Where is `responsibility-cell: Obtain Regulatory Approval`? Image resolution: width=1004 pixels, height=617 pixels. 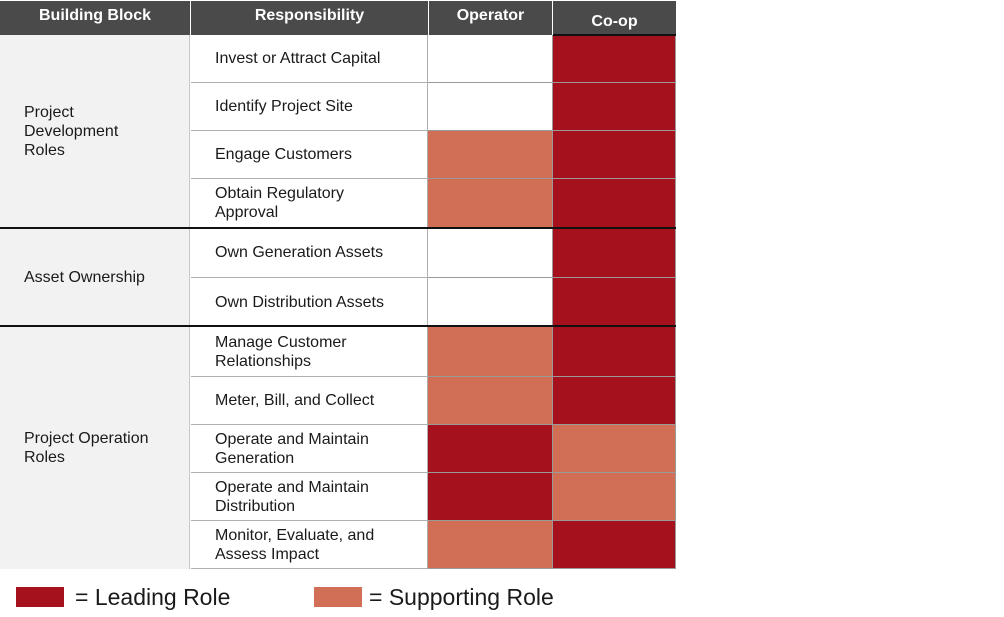 responsibility-cell: Obtain Regulatory Approval is located at coordinates (309, 203).